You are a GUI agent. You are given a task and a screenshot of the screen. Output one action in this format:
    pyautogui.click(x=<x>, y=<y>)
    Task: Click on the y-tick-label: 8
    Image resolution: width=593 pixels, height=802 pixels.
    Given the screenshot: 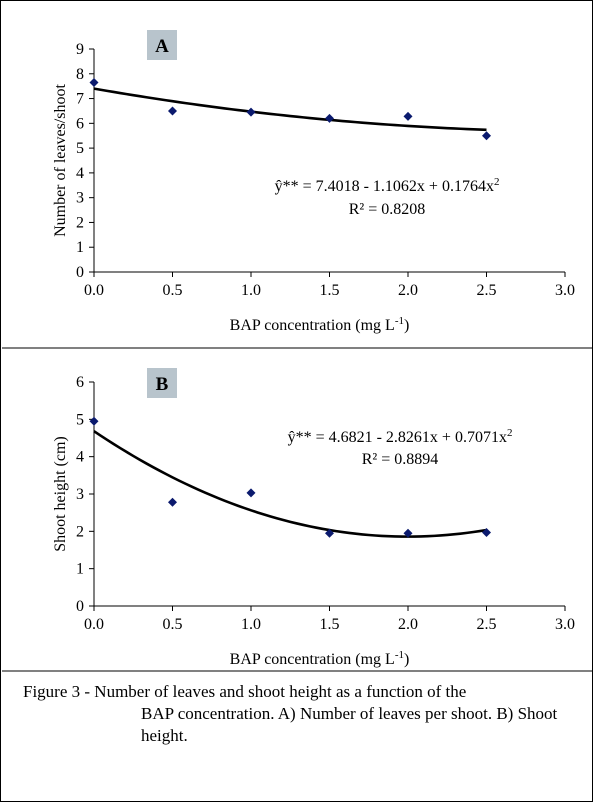 What is the action you would take?
    pyautogui.click(x=80, y=74)
    